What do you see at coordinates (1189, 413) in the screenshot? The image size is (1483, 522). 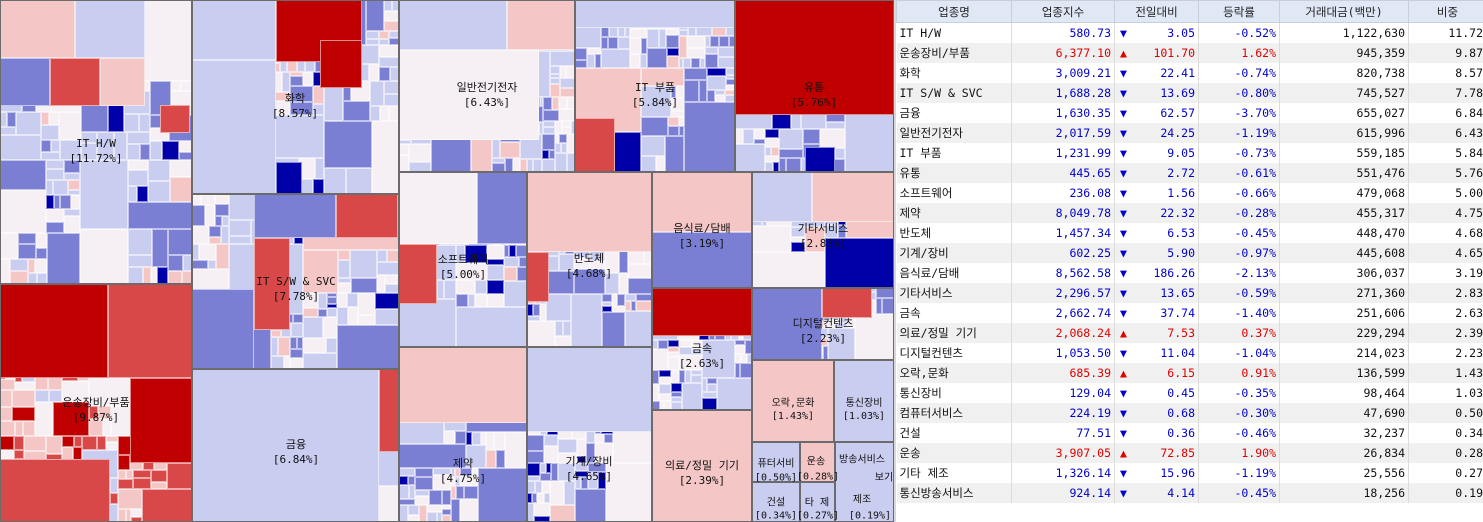 I see `table-row: 컴퓨터서비스 224.19 ▼ 0.68 -0.30% 47,690 0.50` at bounding box center [1189, 413].